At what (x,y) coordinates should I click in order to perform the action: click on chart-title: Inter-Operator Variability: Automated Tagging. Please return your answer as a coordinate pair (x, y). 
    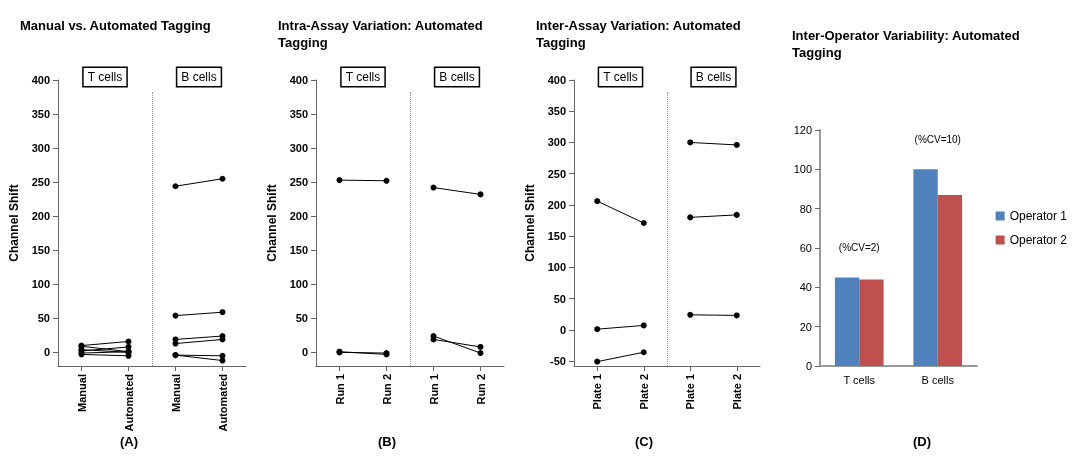
    Looking at the image, I should click on (908, 44).